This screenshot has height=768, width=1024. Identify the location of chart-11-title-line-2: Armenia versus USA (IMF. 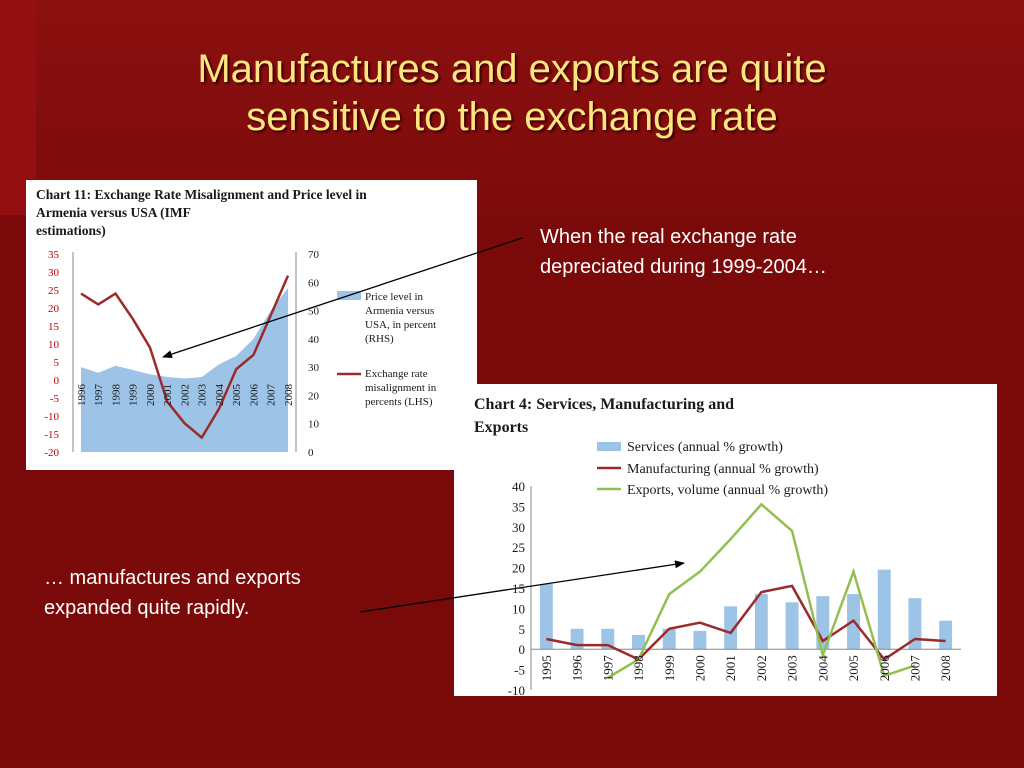
(113, 212).